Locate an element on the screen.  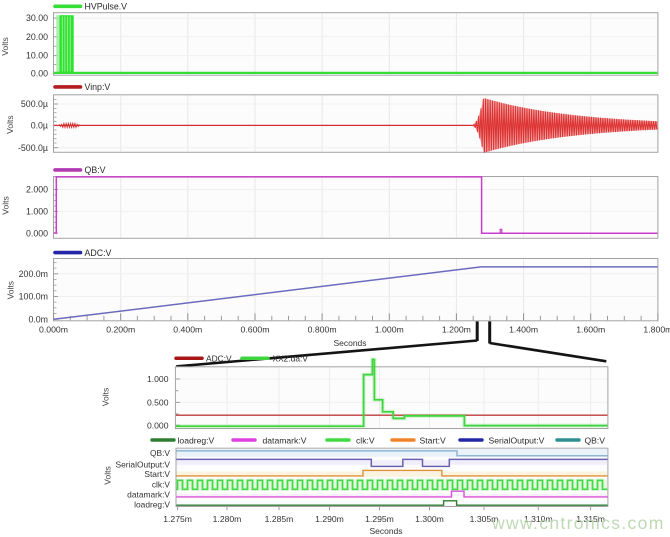
svg-text: HVPulse.V is located at coordinates (106, 7).